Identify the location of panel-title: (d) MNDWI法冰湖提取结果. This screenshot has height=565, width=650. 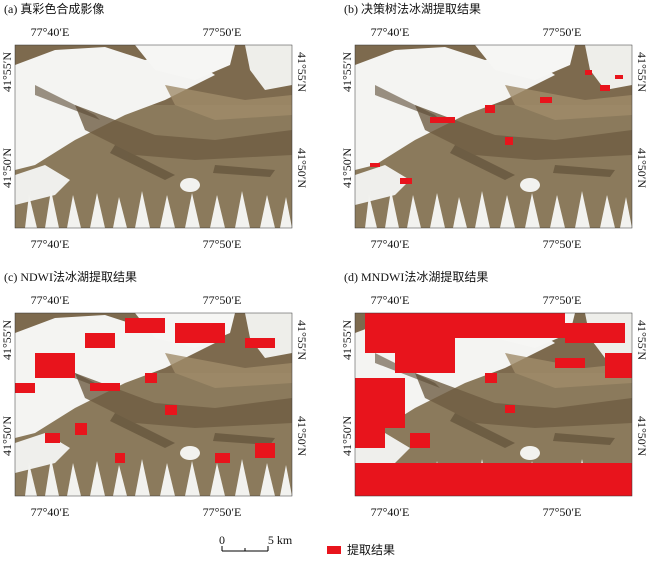
(416, 276).